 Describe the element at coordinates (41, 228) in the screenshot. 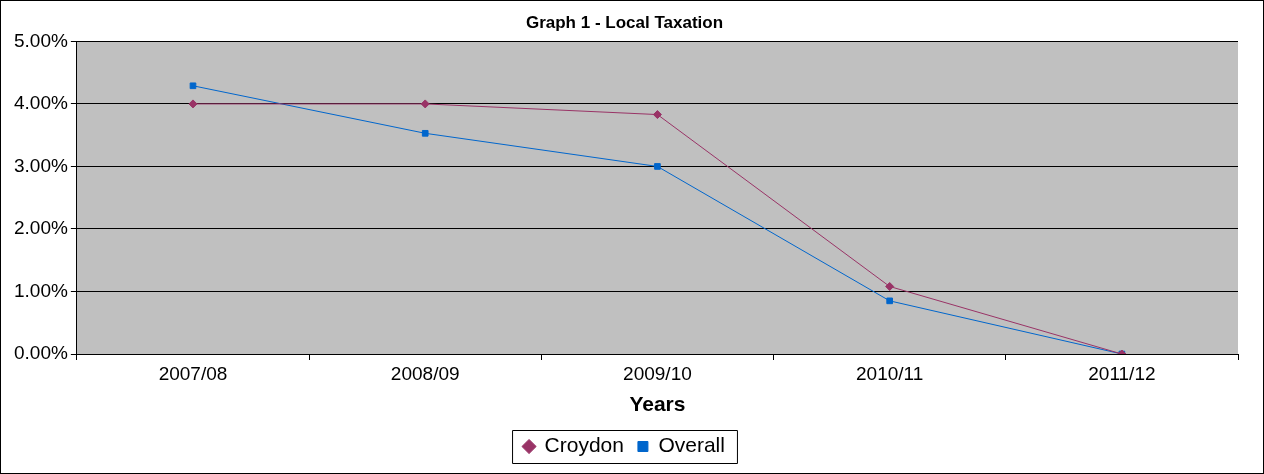

I see `y-tick-label: 2.00%` at that location.